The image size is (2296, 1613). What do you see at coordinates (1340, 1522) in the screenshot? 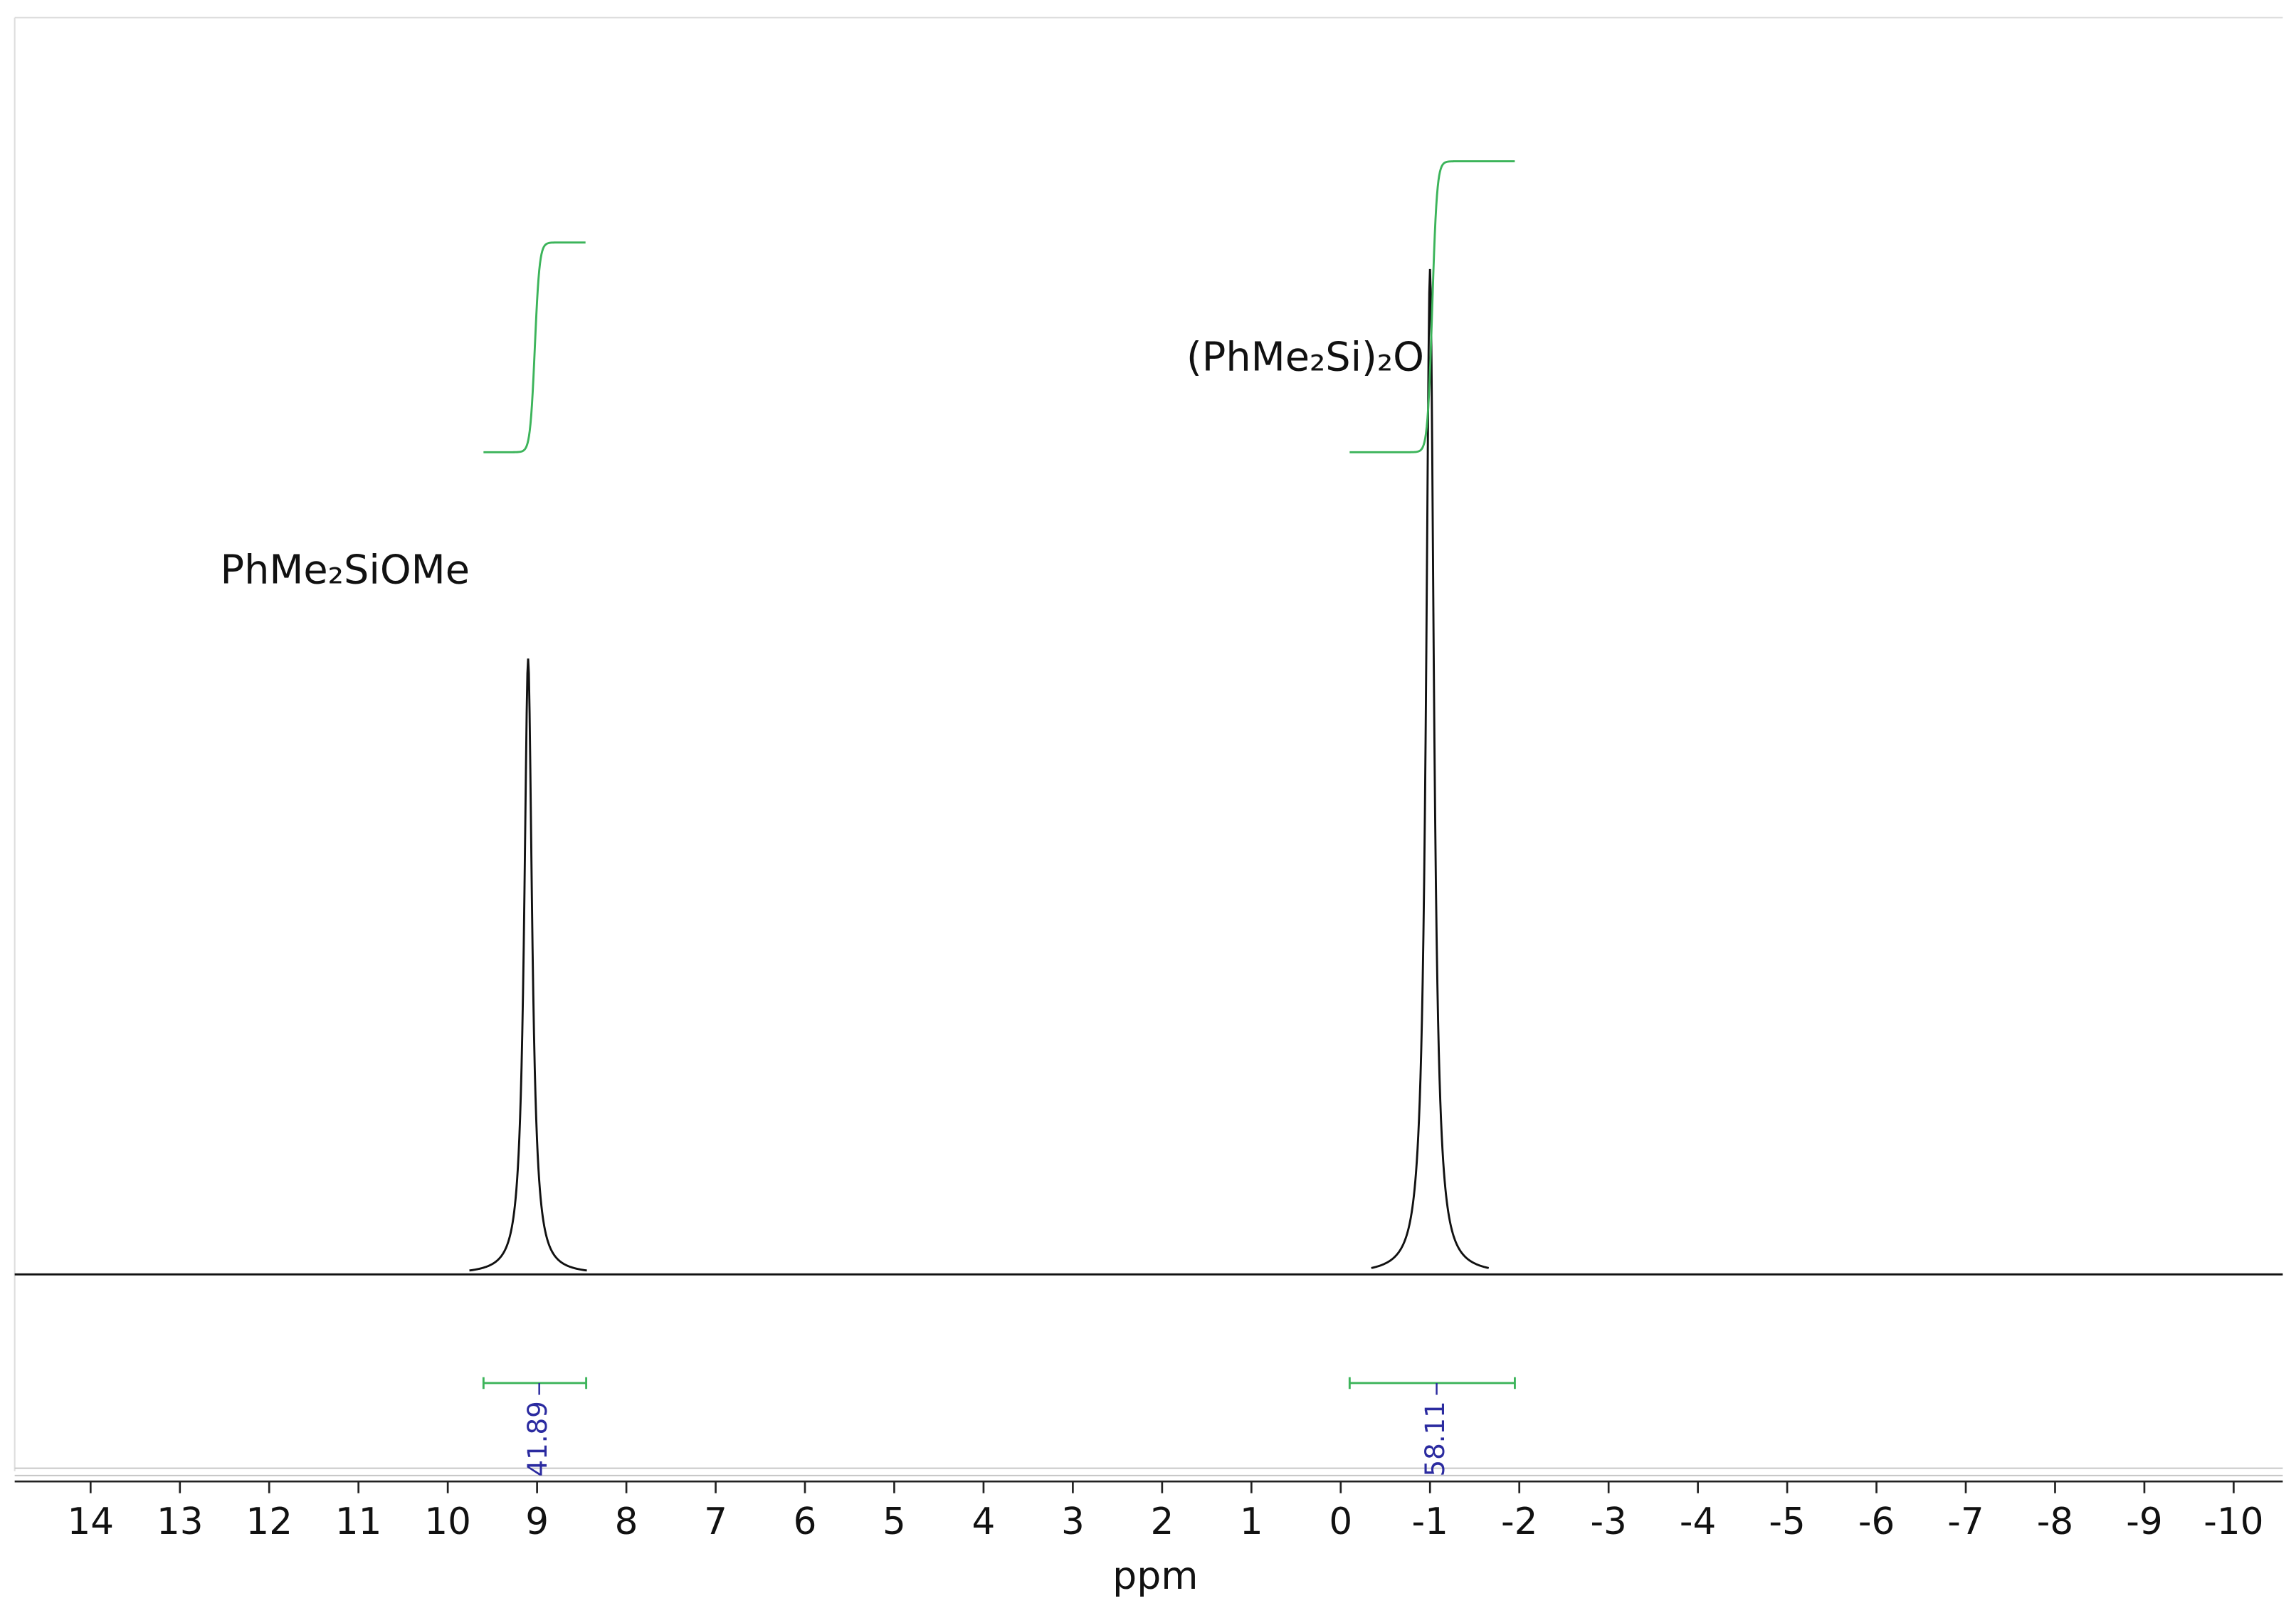
I see `x-tick-label: 0` at bounding box center [1340, 1522].